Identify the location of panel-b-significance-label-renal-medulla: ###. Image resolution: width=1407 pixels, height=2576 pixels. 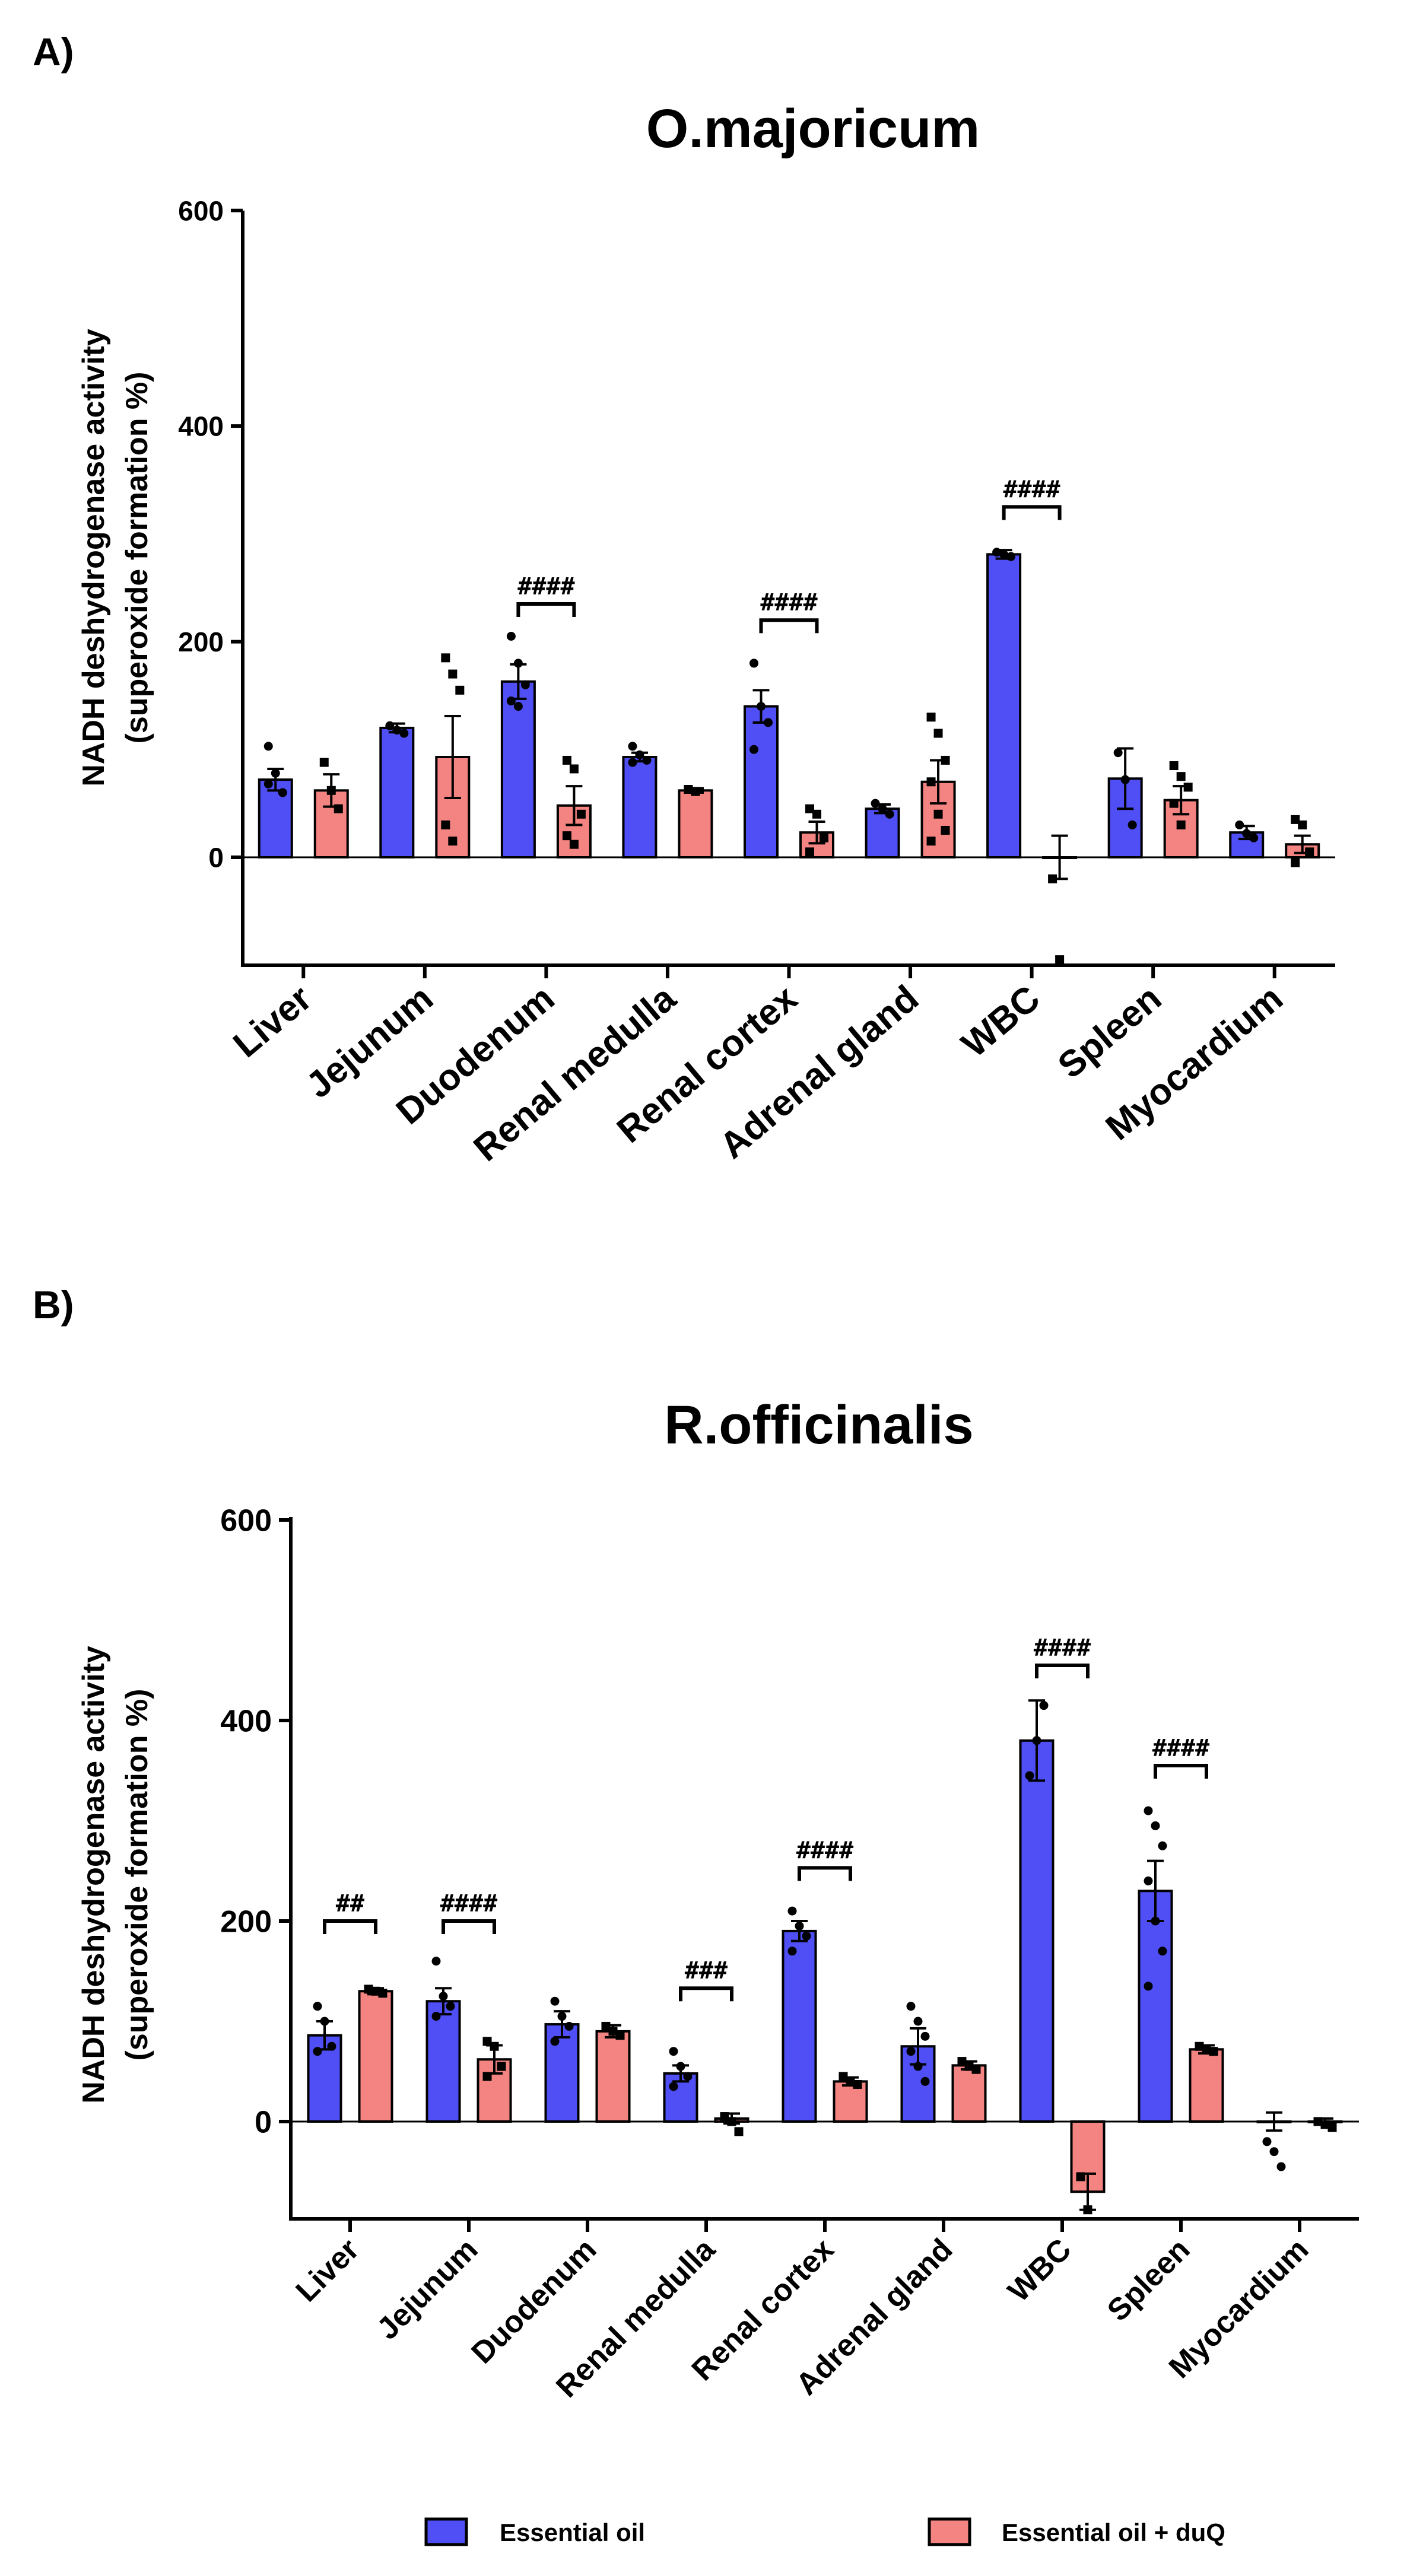
(707, 1971).